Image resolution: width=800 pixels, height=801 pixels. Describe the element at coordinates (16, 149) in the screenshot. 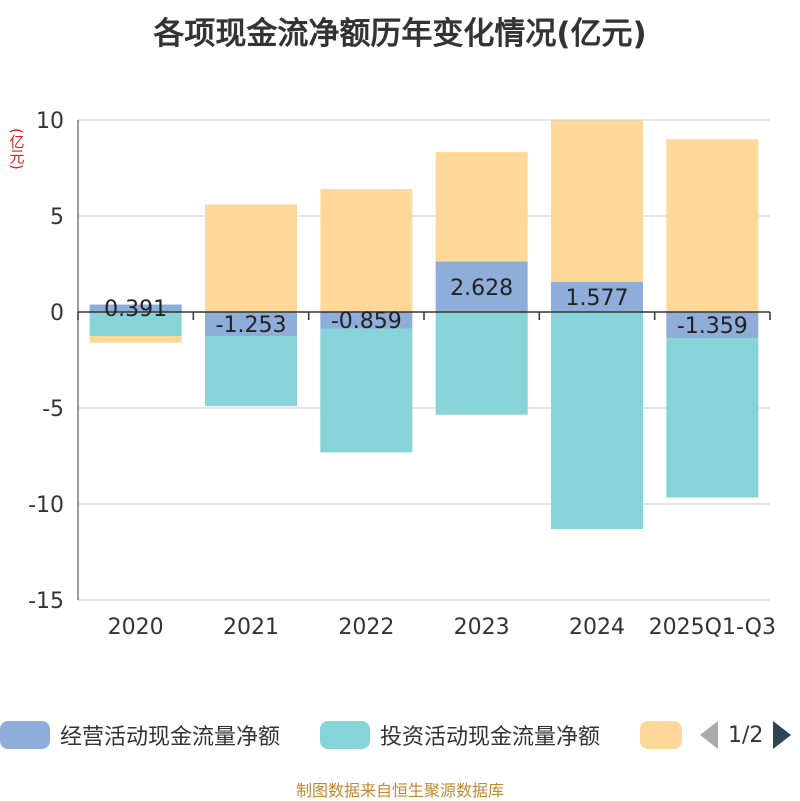

I see `y-axis-unit-label: (亿元)` at that location.